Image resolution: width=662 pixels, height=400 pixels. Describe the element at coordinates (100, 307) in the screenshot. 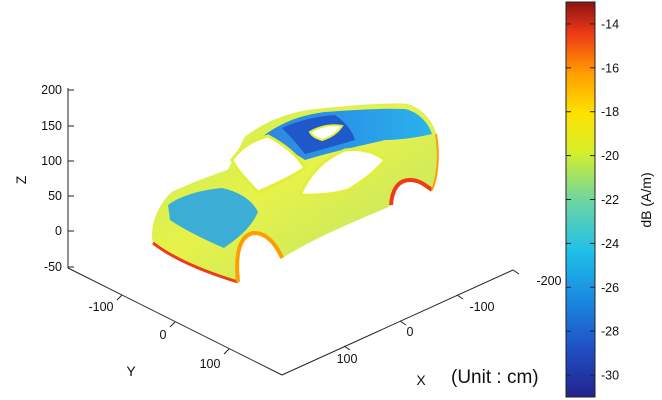

I see `y-tick-label: -100` at that location.